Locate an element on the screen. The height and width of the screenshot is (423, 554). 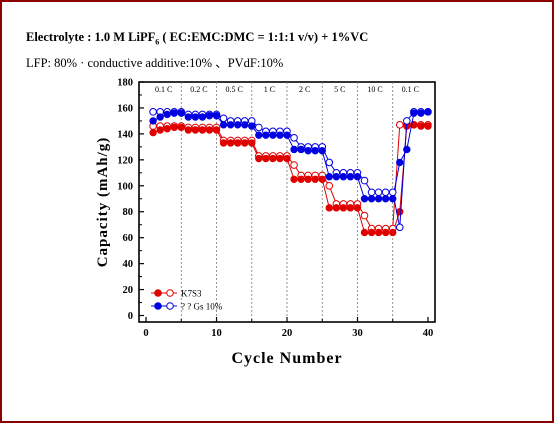
legend-gs10-open-marker is located at coordinates (170, 306).